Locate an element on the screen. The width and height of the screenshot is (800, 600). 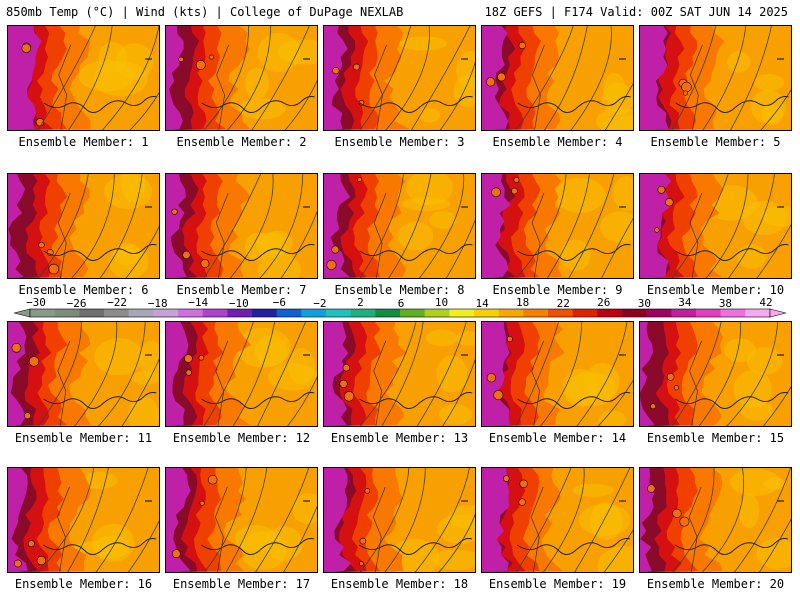
colorbar-tick-label: 42 is located at coordinates (766, 302).